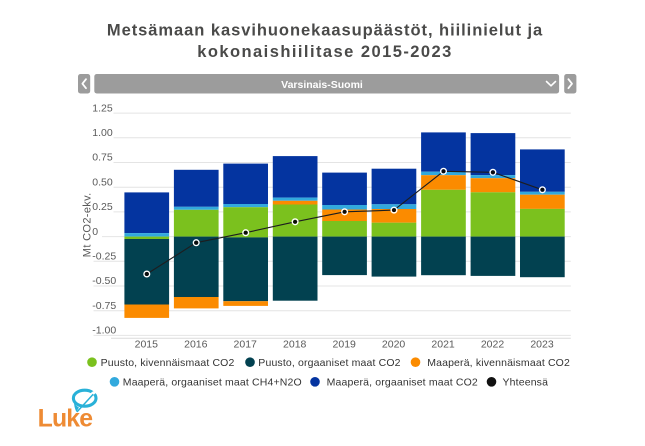  I want to click on svg-text: Mt CO2-ekv., so click(88, 224).